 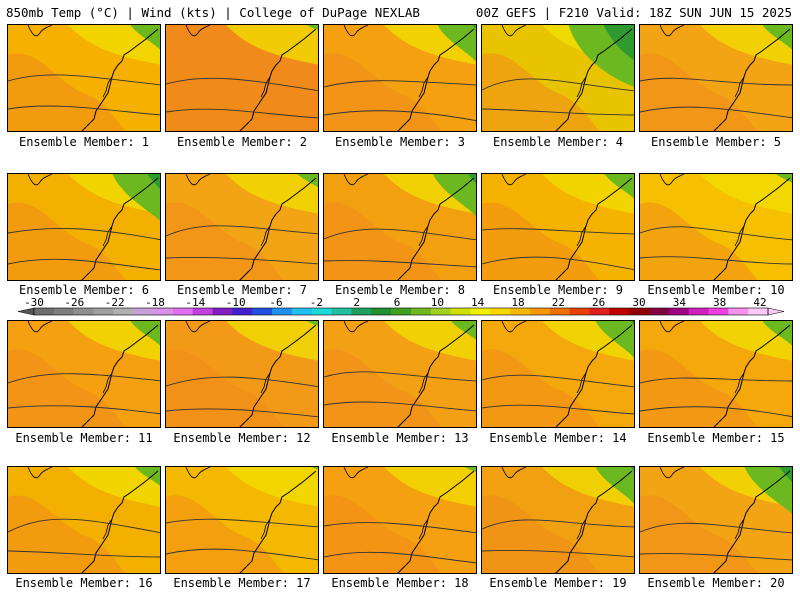 I want to click on temperature-colorbar, so click(x=401, y=311).